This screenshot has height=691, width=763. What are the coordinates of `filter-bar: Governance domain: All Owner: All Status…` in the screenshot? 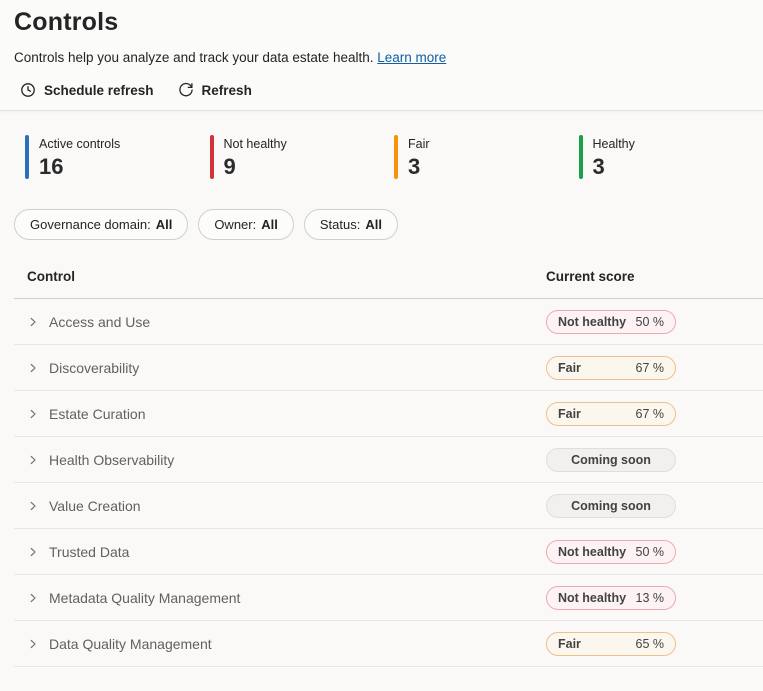 It's located at (388, 224).